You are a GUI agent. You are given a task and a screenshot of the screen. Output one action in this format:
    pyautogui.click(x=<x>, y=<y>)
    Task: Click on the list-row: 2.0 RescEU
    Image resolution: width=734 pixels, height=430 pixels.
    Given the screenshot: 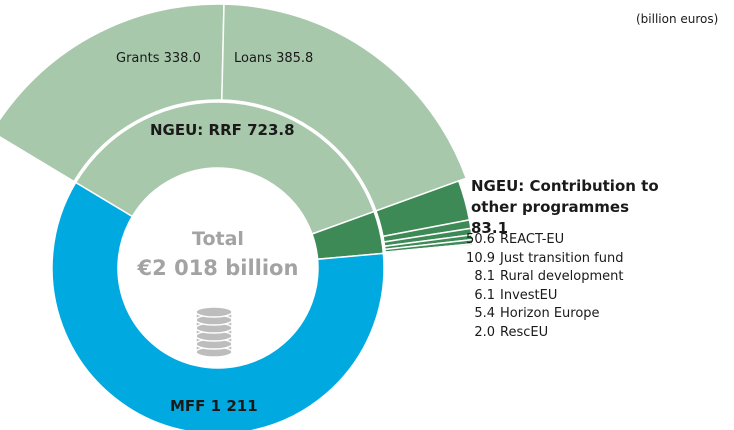 What is the action you would take?
    pyautogui.click(x=505, y=332)
    